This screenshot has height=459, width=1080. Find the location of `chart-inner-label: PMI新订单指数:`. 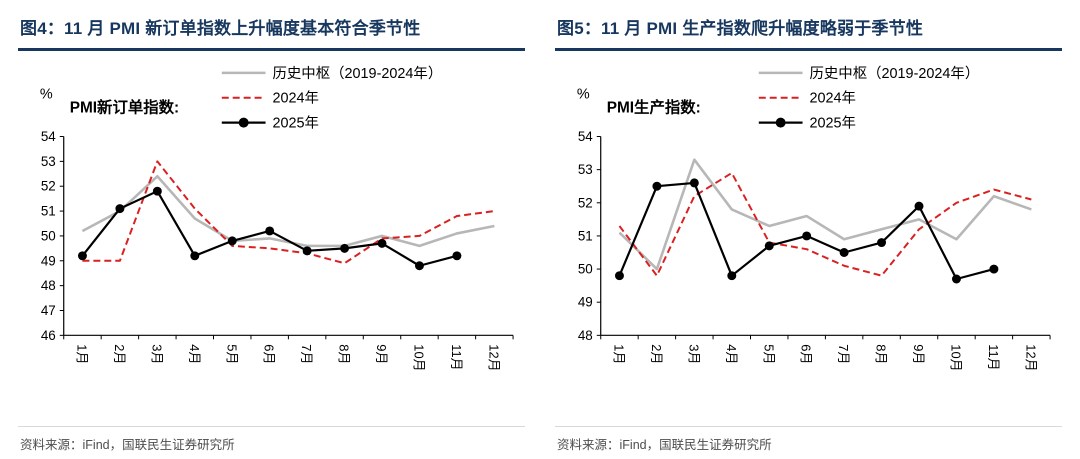

chart-inner-label: PMI新订单指数: is located at coordinates (124, 107).